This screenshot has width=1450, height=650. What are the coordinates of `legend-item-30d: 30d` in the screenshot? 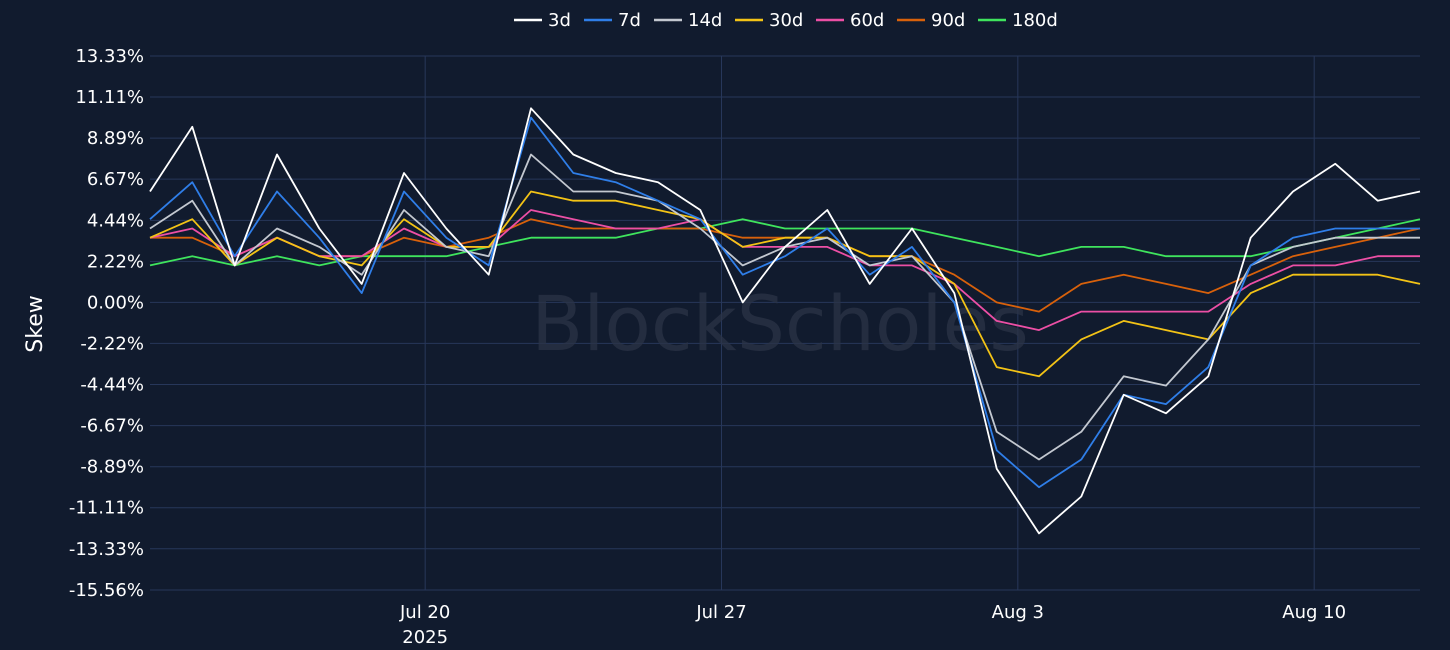 It's located at (769, 20).